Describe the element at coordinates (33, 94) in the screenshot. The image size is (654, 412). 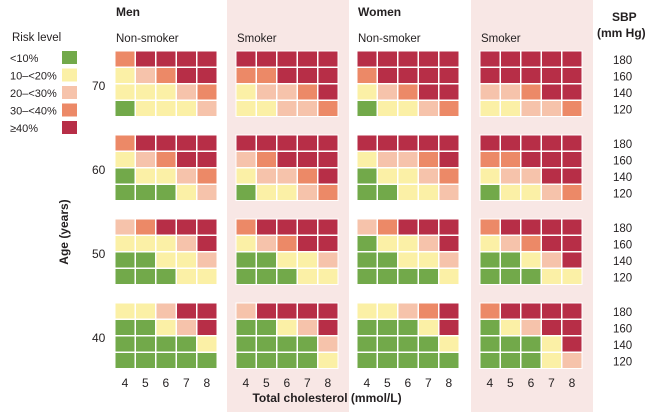
I see `legend-label: 20–<30%` at that location.